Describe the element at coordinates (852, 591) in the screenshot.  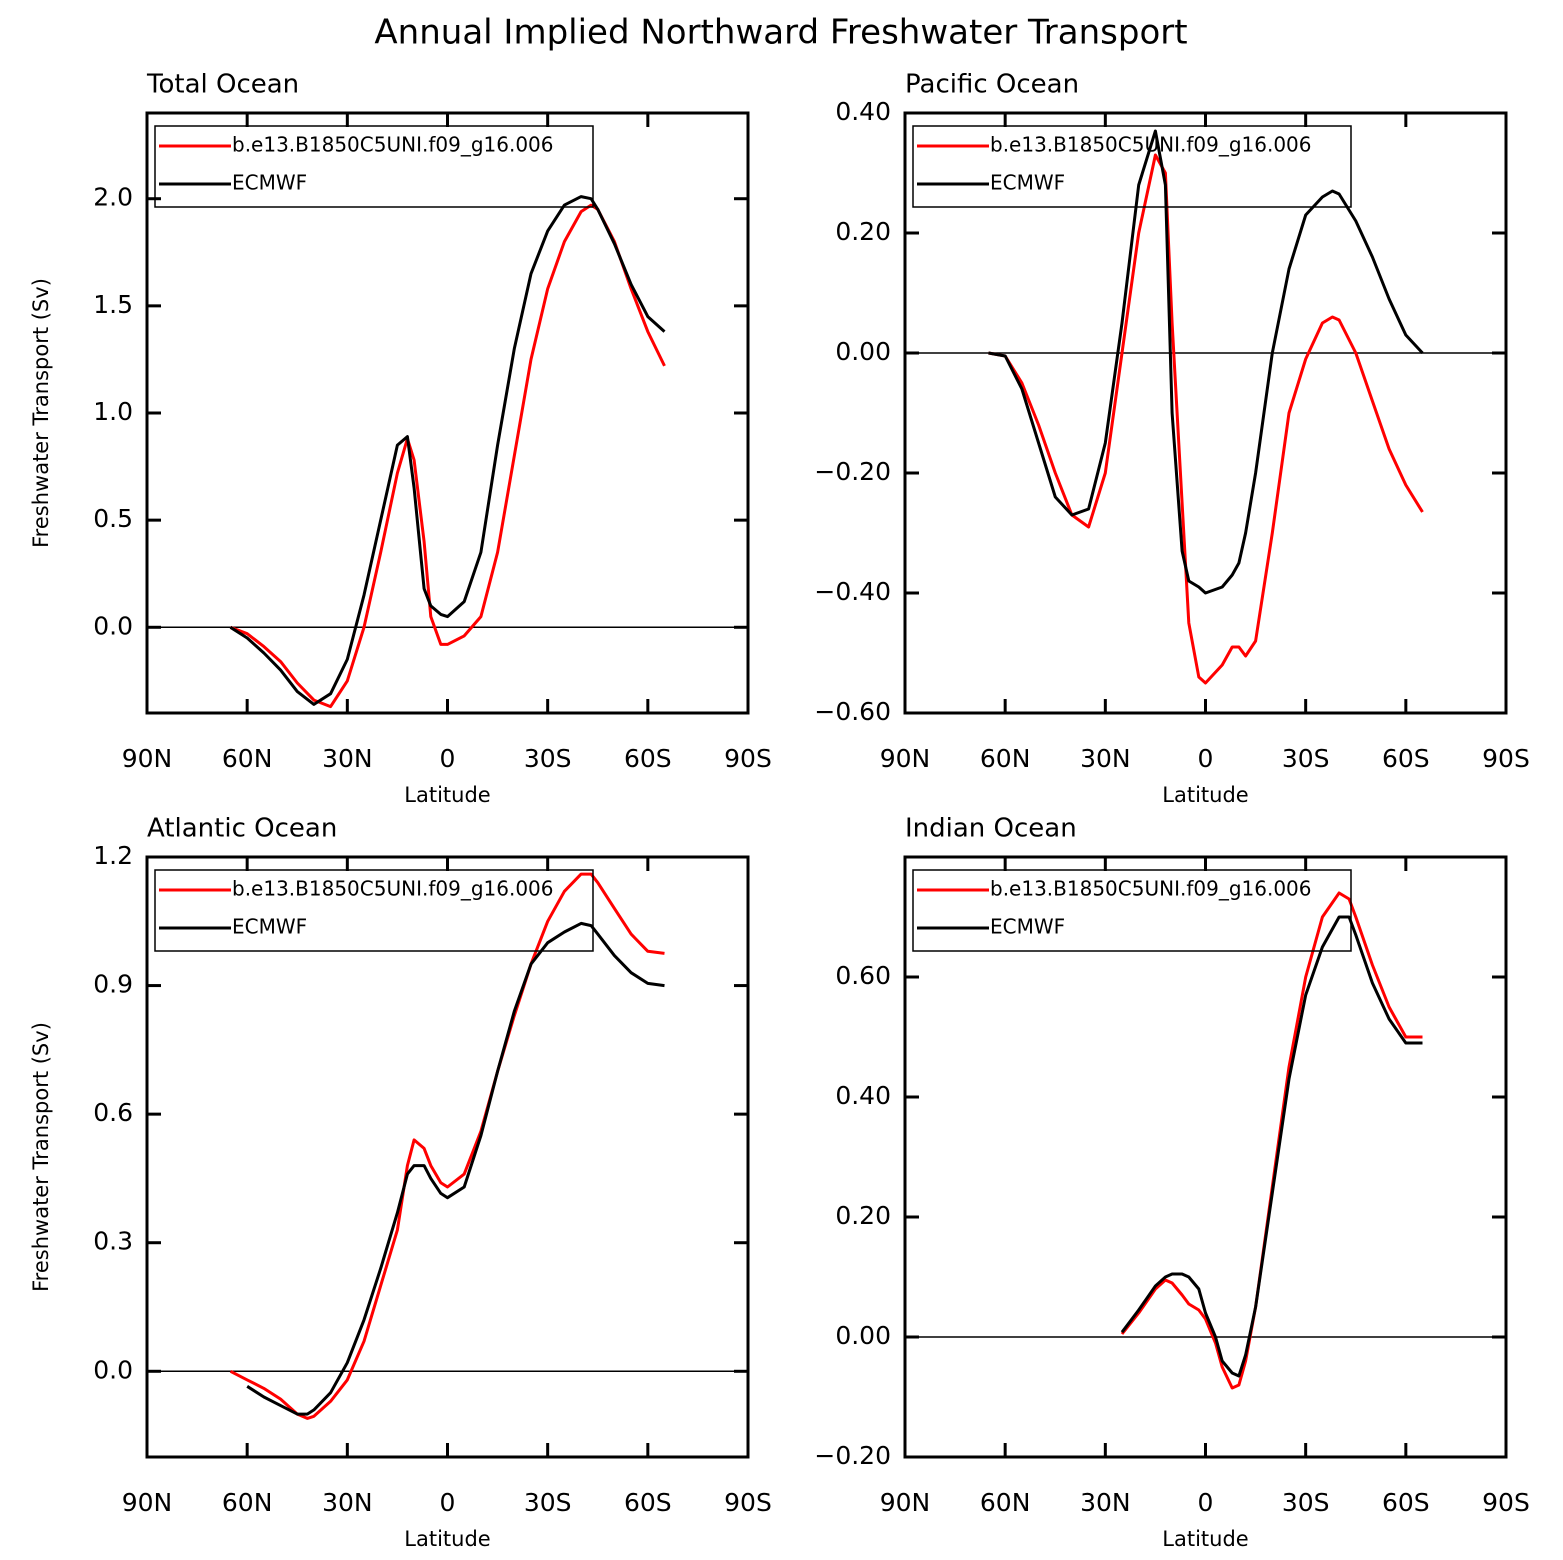
I see `y-tick-label: −0.40` at that location.